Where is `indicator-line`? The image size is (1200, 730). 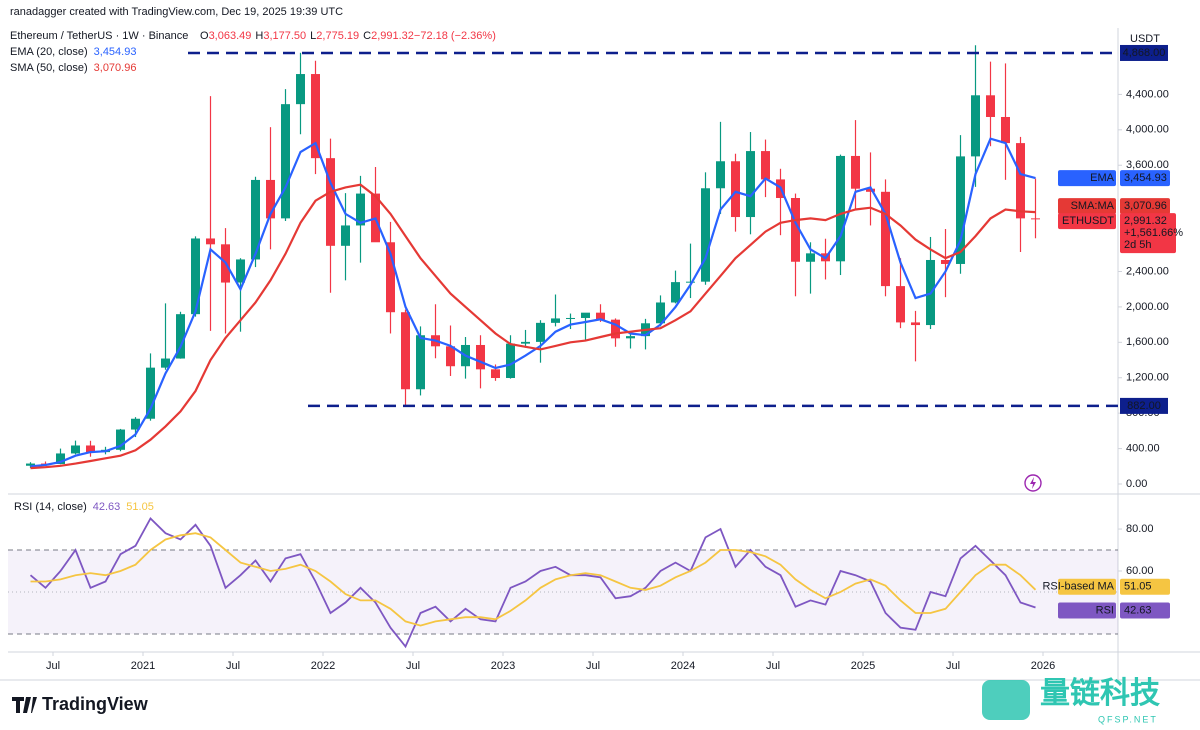
indicator-line is located at coordinates (533, 579).